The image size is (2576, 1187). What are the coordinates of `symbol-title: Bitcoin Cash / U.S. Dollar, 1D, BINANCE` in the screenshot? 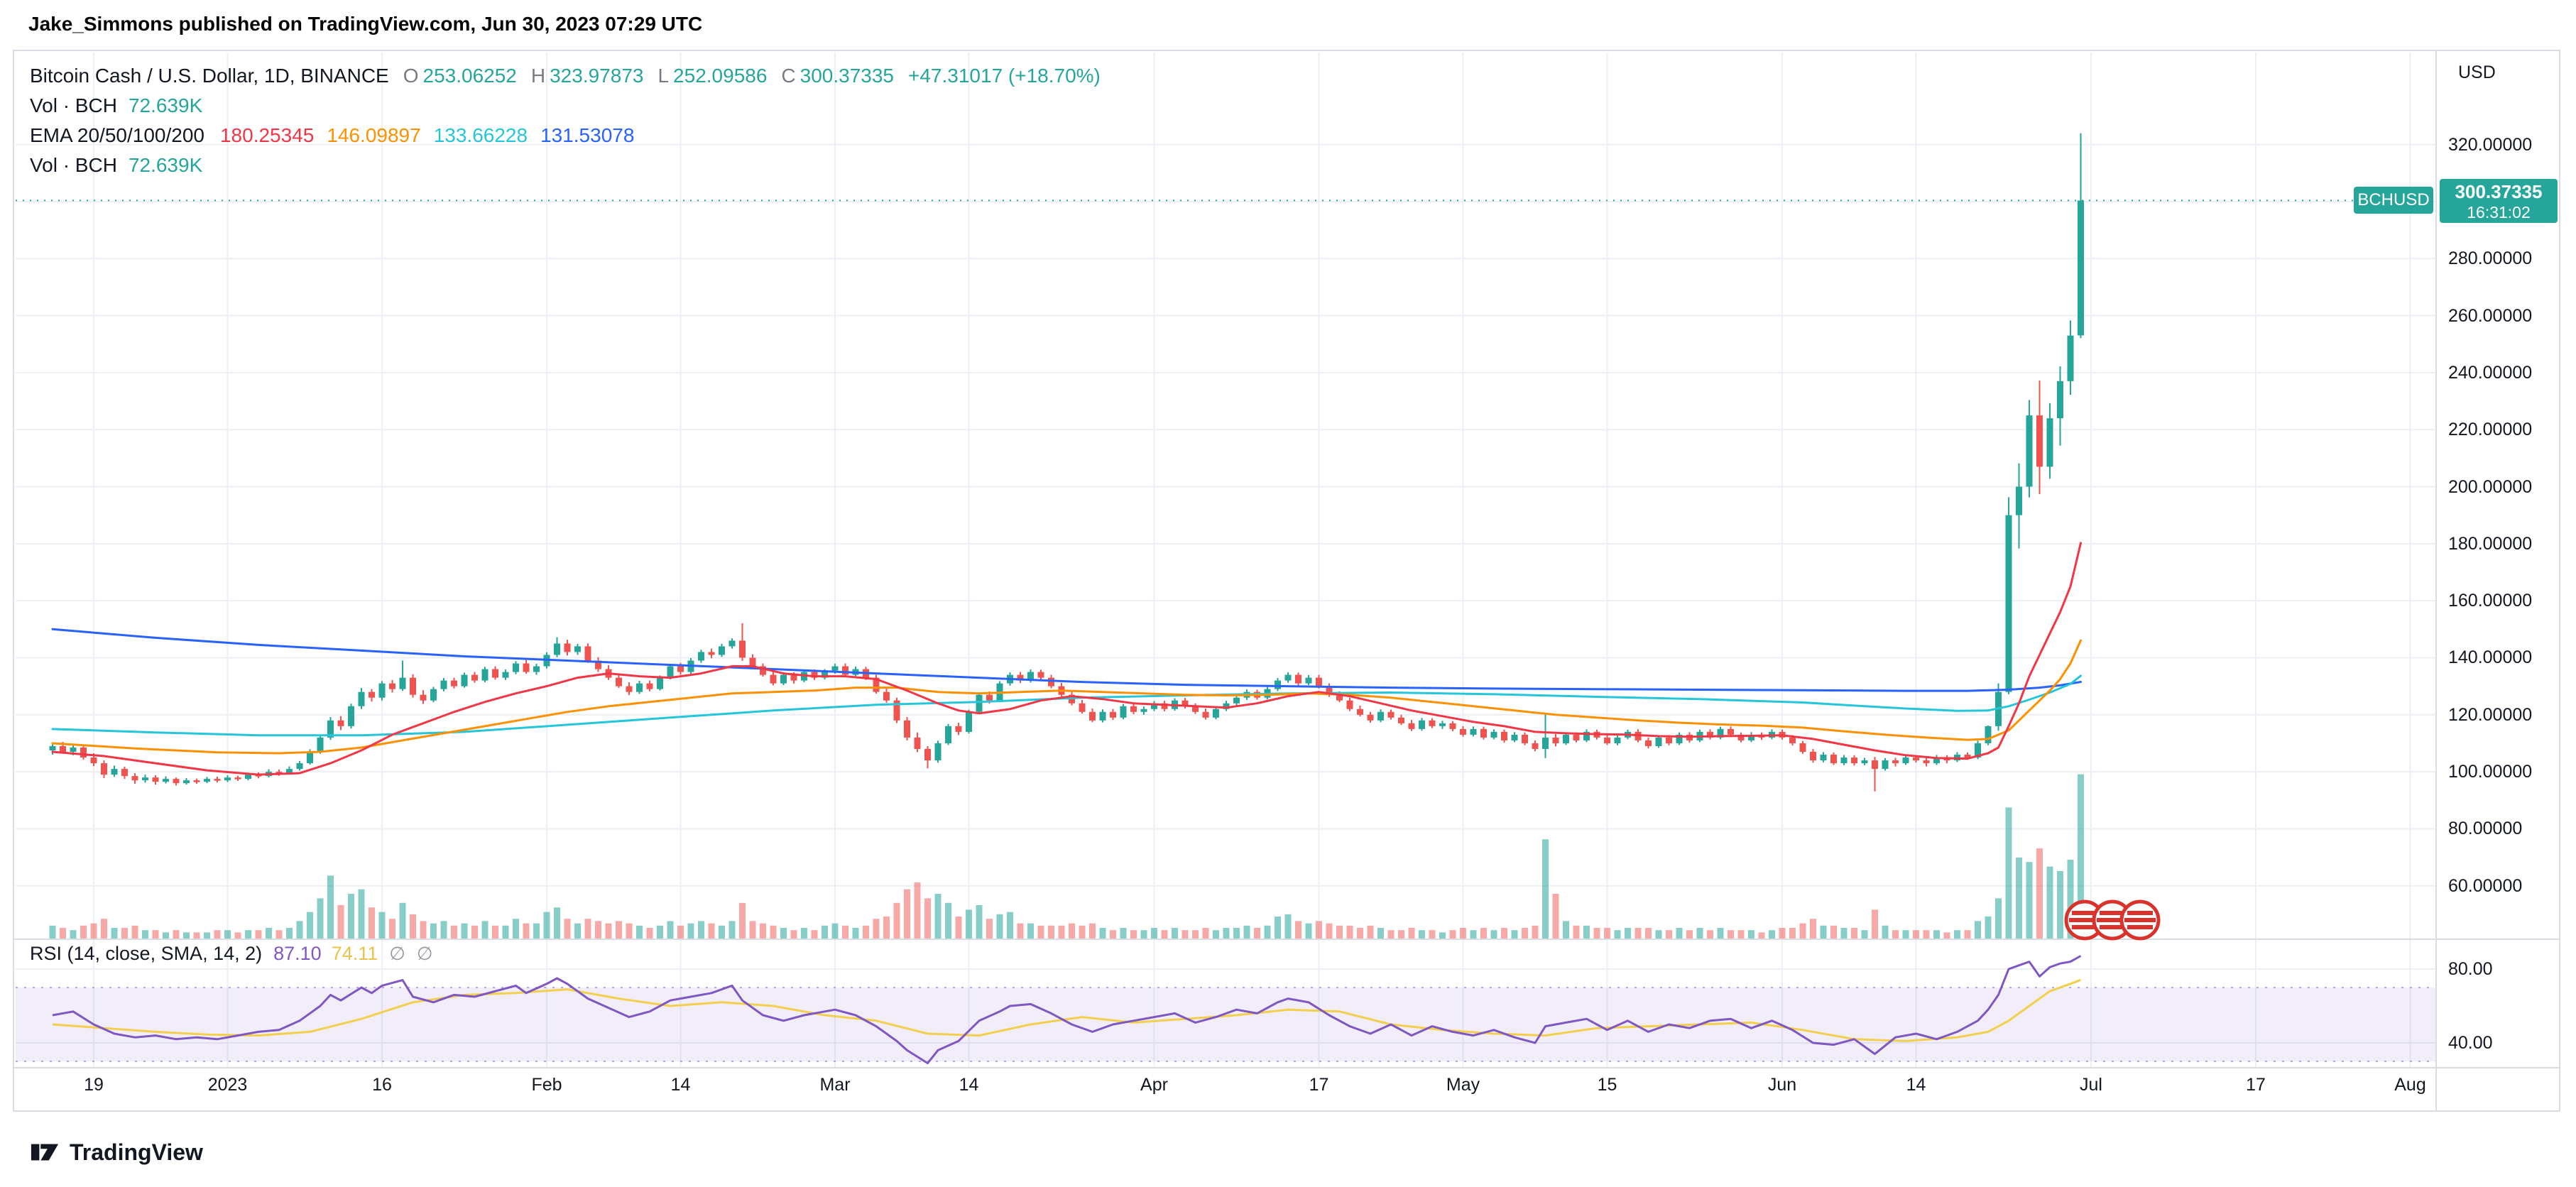 It's located at (209, 76).